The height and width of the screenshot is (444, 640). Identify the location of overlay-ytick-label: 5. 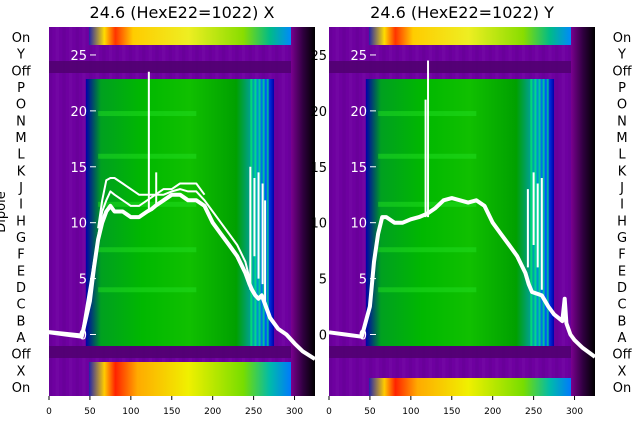
(363, 280).